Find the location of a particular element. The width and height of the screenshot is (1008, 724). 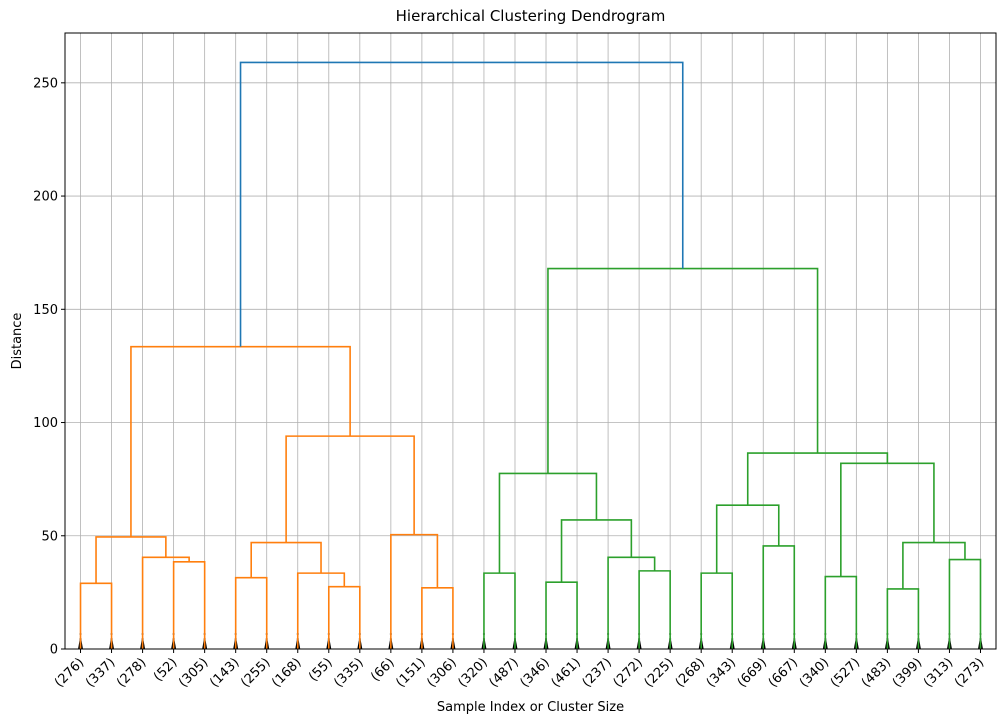

x-tick-label: (168) is located at coordinates (286, 672).